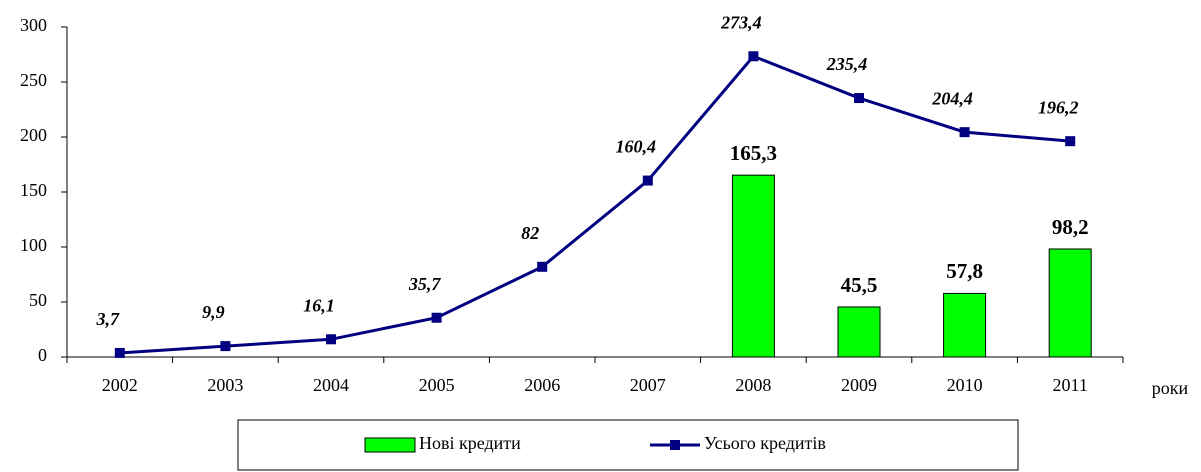 The height and width of the screenshot is (472, 1201). Describe the element at coordinates (1070, 385) in the screenshot. I see `x-tick-label: 2011` at that location.